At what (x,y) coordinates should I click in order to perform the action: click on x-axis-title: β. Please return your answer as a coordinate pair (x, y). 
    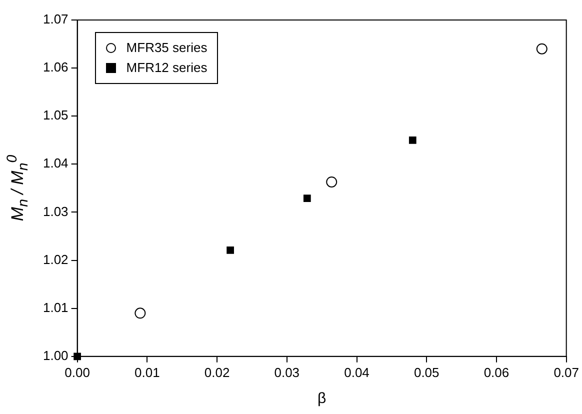
    Looking at the image, I should click on (321, 398).